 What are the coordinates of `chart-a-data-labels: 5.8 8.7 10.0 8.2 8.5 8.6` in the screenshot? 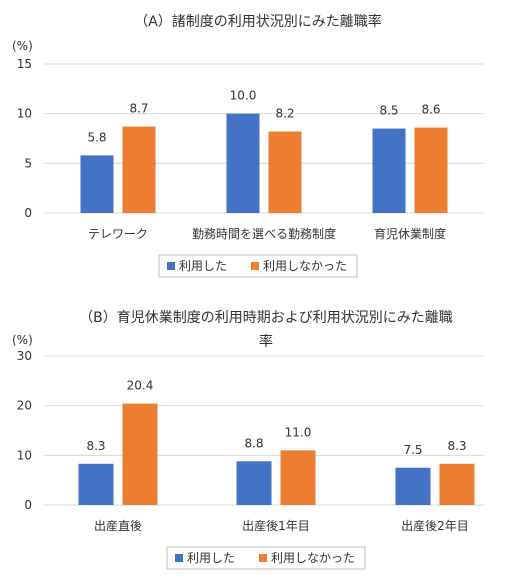 It's located at (263, 117).